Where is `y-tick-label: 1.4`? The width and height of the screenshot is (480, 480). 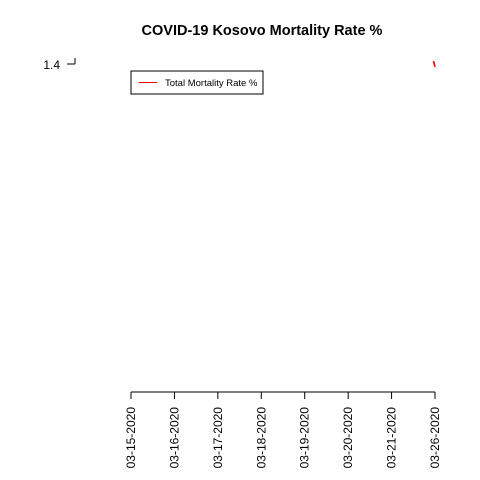 y-tick-label: 1.4 is located at coordinates (51, 65).